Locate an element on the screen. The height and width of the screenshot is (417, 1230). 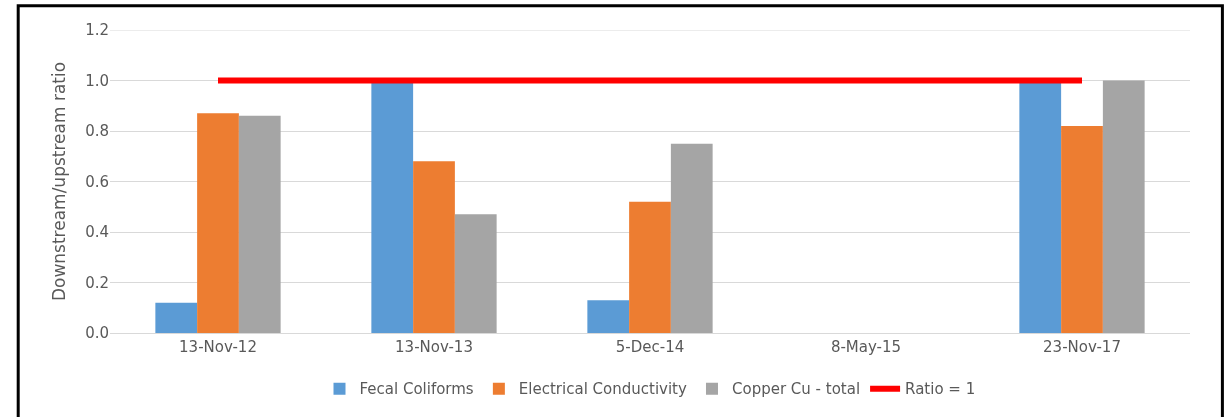
x-tick-label: 8-May-15 is located at coordinates (866, 347).